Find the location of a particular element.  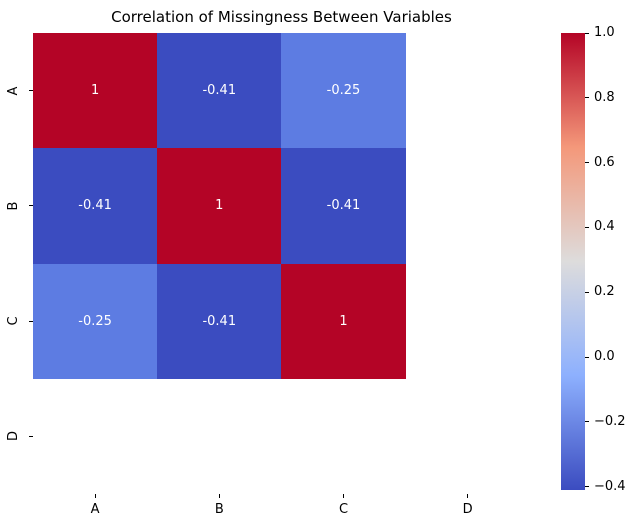

y-tick-label: C is located at coordinates (13, 321).